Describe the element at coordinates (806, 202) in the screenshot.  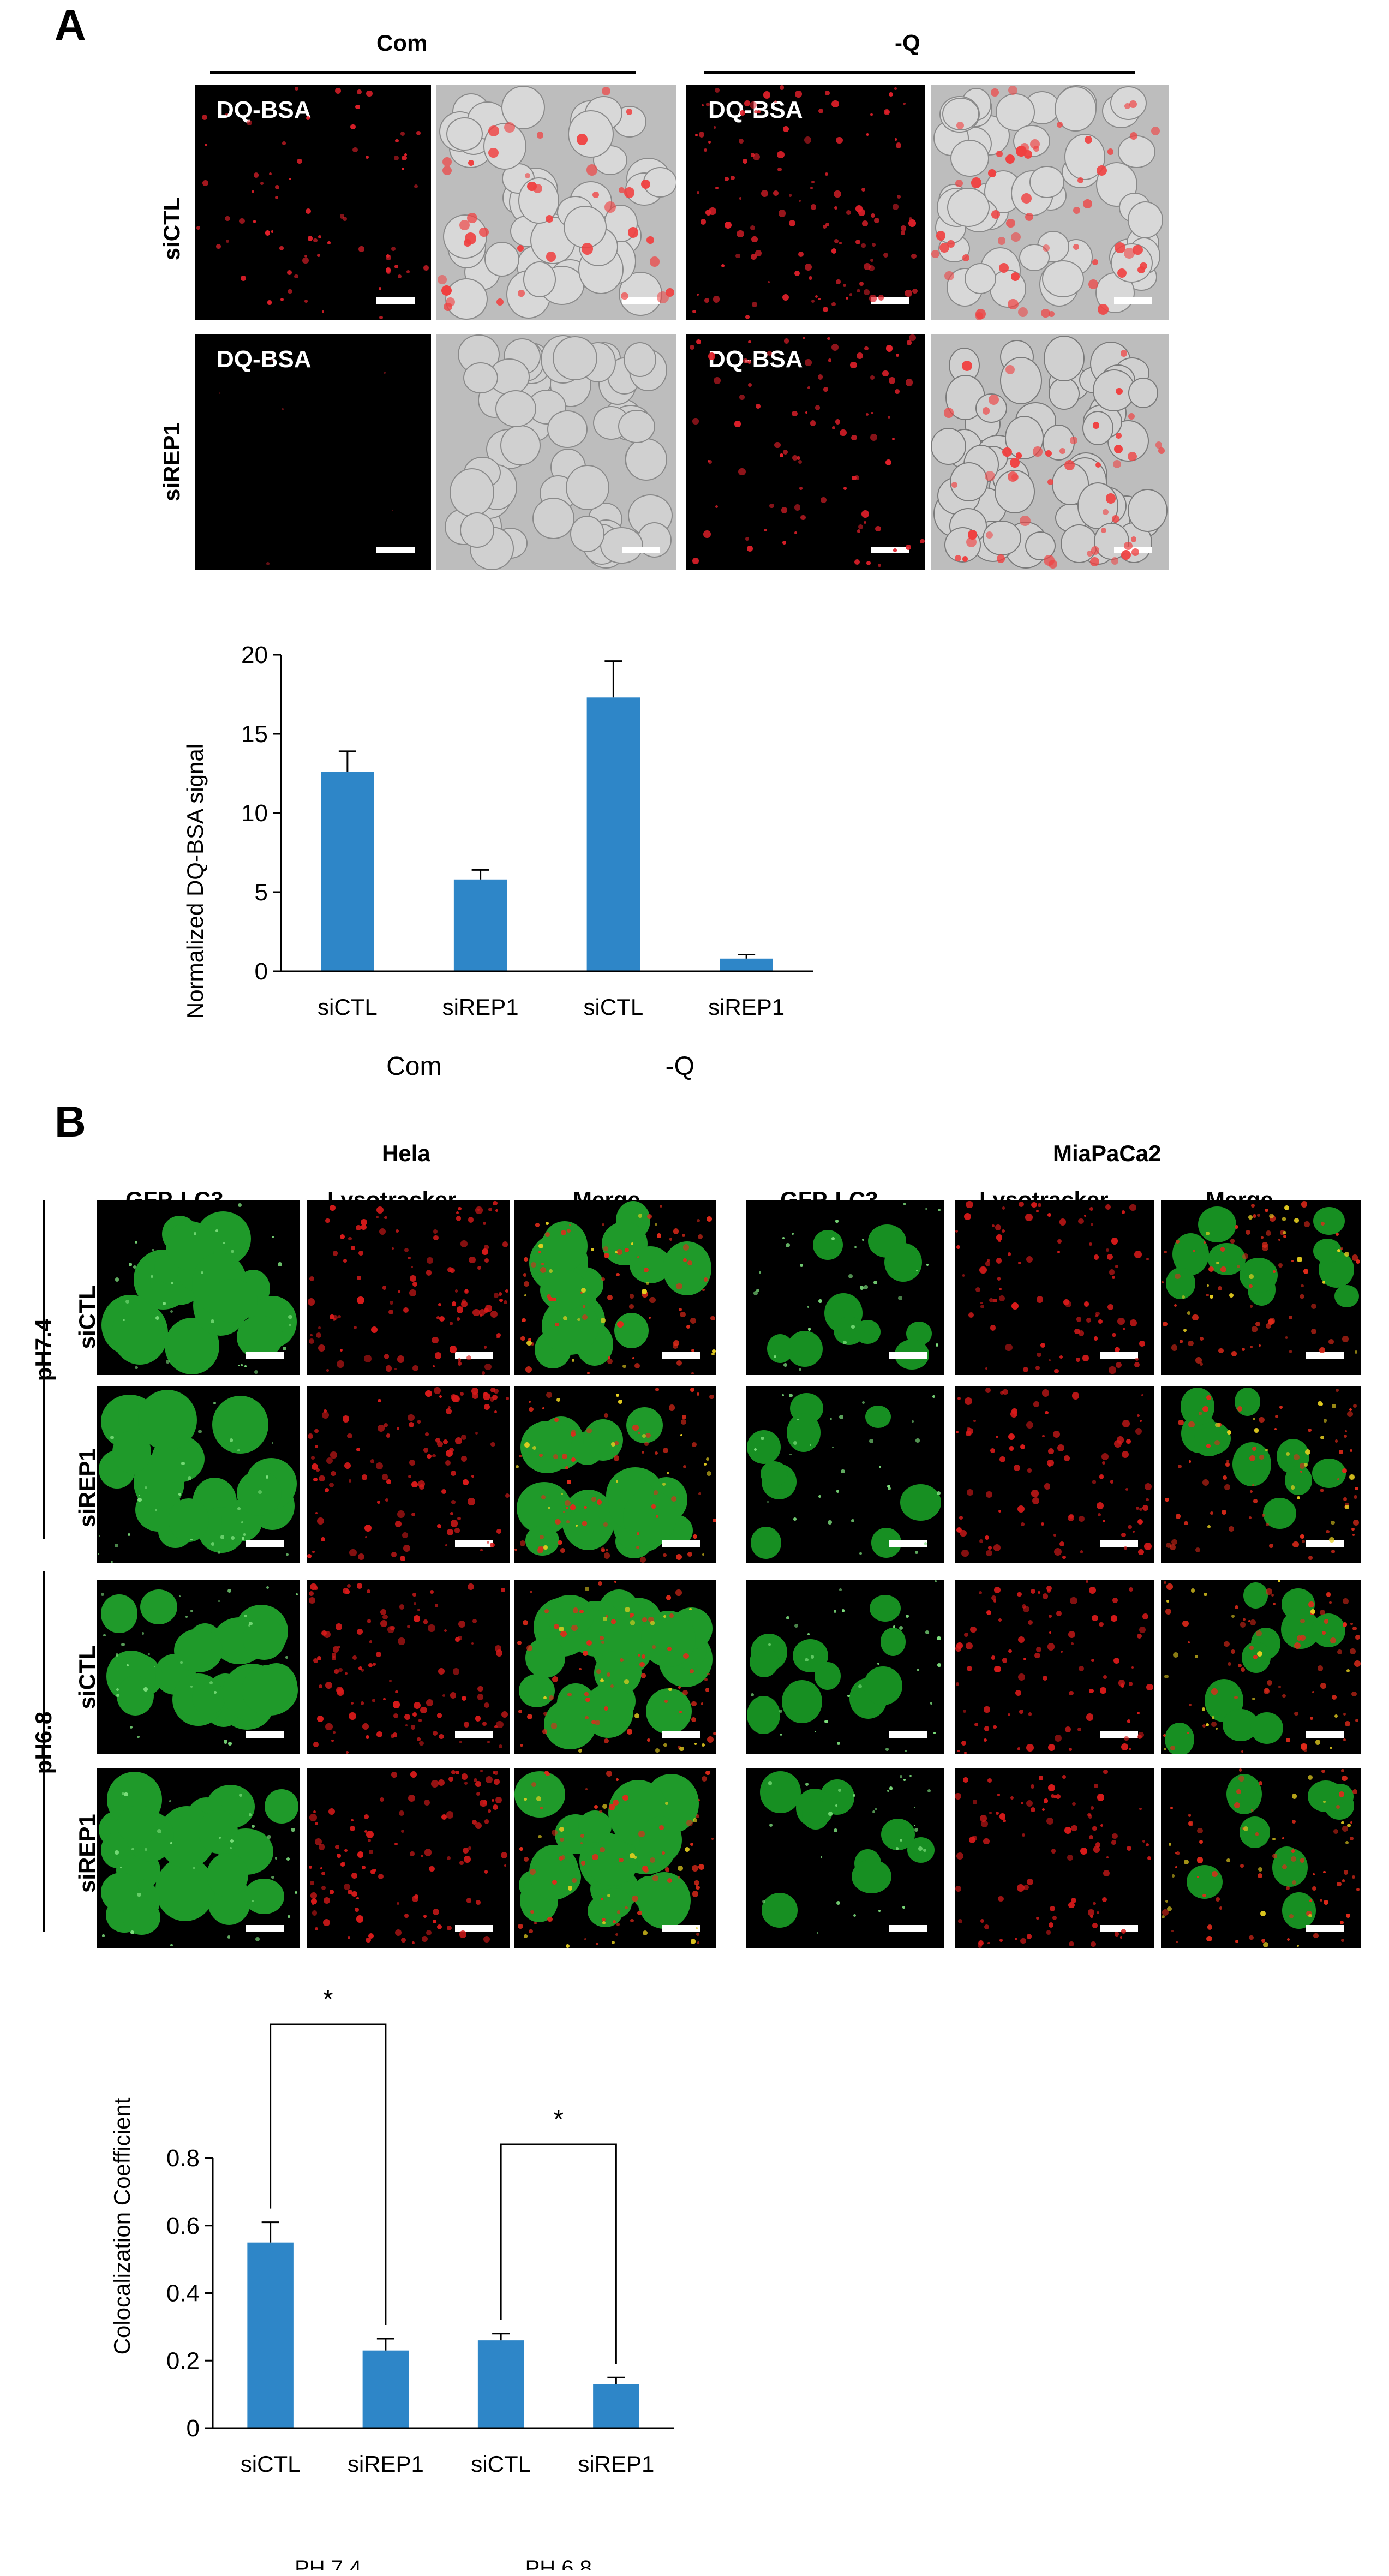
I see `dqbsa-image-sictl-q: DQ-BSA` at that location.